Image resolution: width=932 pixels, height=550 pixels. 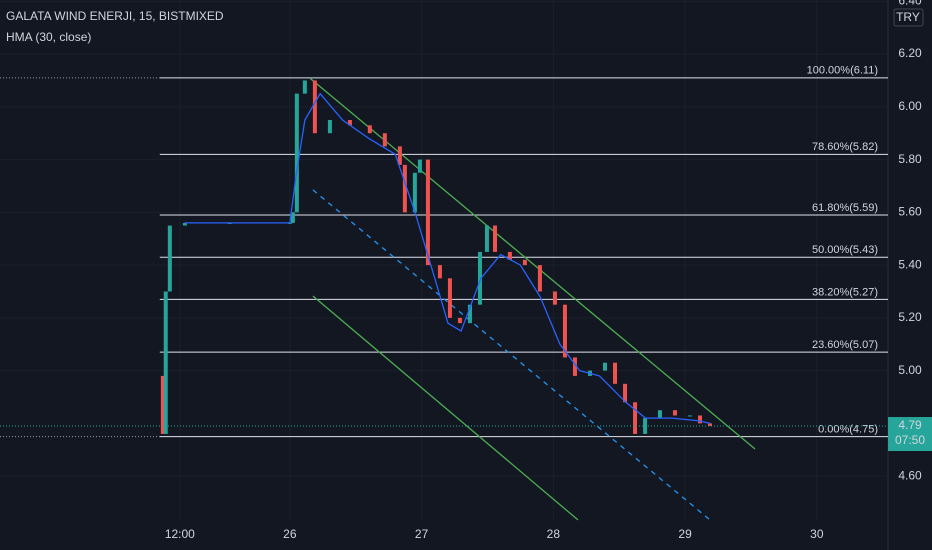 What do you see at coordinates (910, 212) in the screenshot?
I see `y-tick-label: 5.60` at bounding box center [910, 212].